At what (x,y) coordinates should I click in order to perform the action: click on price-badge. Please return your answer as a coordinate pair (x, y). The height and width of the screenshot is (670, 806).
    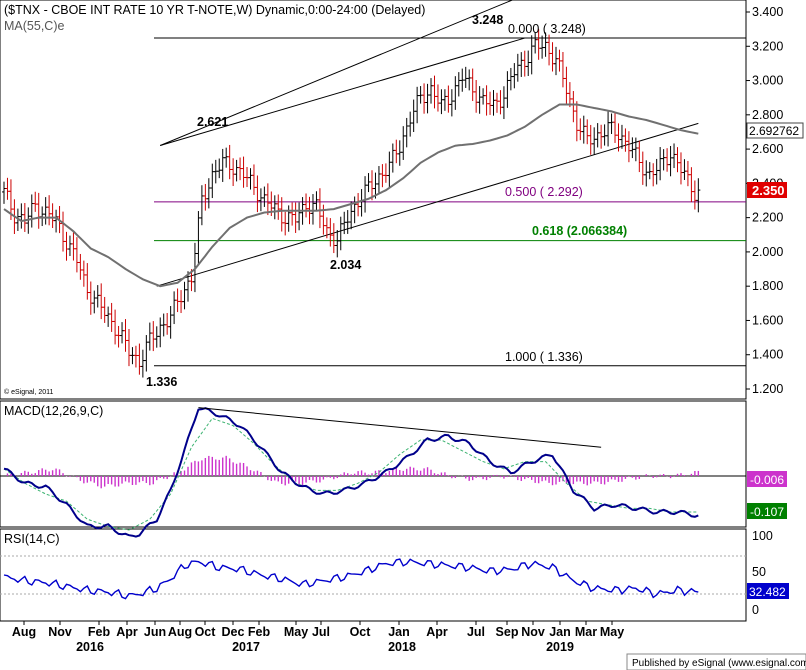
    Looking at the image, I should click on (767, 190).